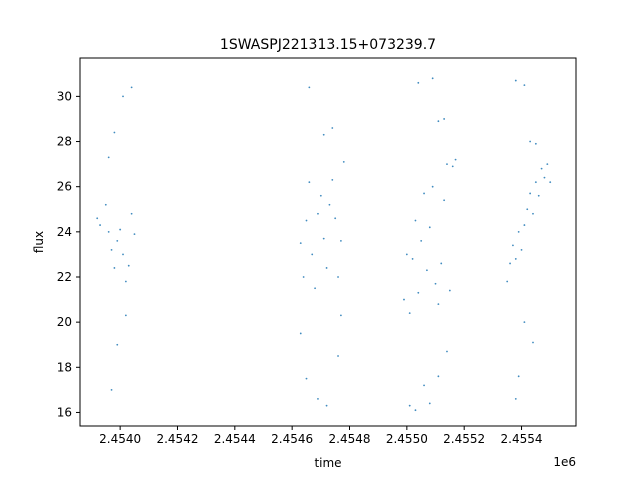  Describe the element at coordinates (235, 439) in the screenshot. I see `x-tick-label: 2.4544` at that location.